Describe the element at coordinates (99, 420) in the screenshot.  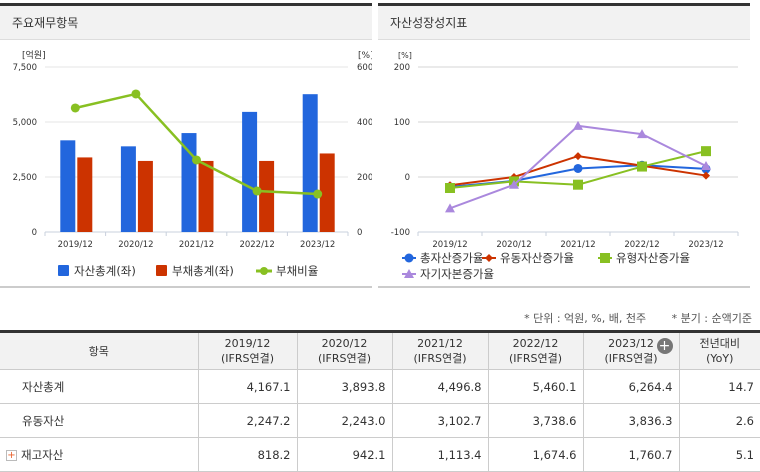
I see `row-label: 유동자산` at that location.